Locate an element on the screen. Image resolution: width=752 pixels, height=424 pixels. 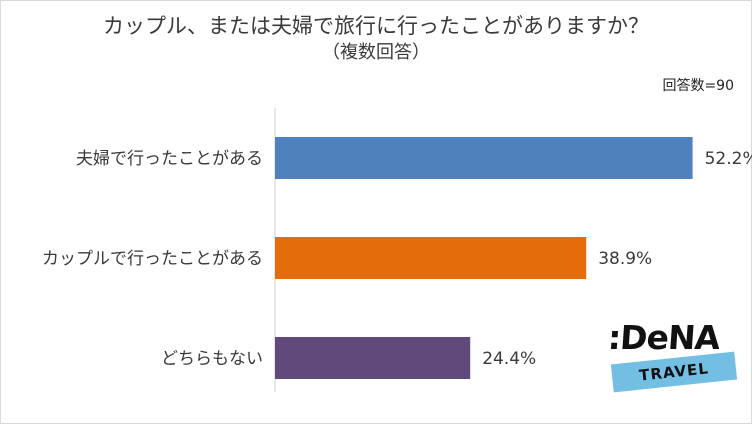
category-label-2: カップルで行ったことがある is located at coordinates (152, 259).